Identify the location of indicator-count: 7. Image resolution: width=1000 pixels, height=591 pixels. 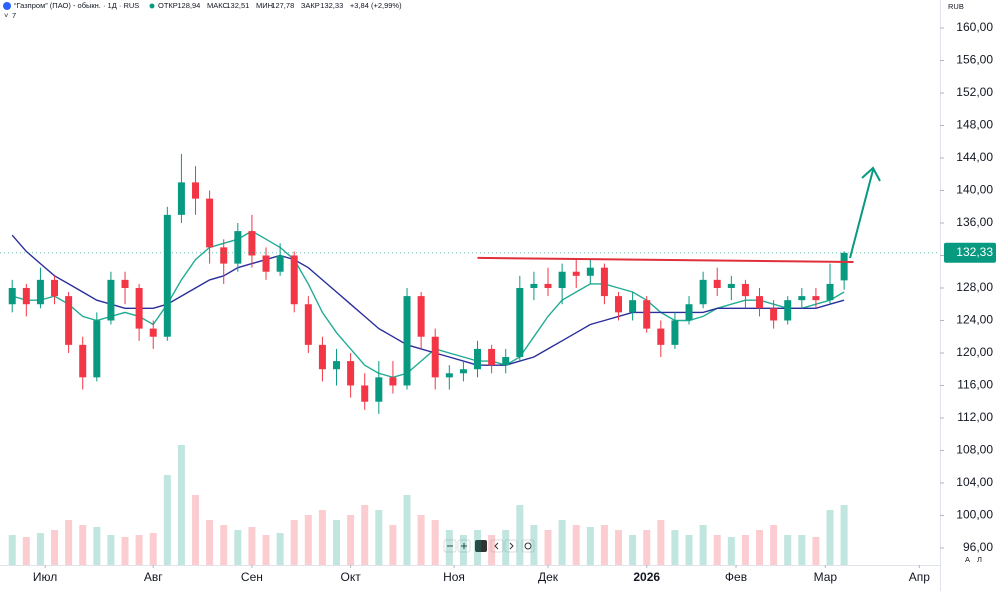
(14, 15).